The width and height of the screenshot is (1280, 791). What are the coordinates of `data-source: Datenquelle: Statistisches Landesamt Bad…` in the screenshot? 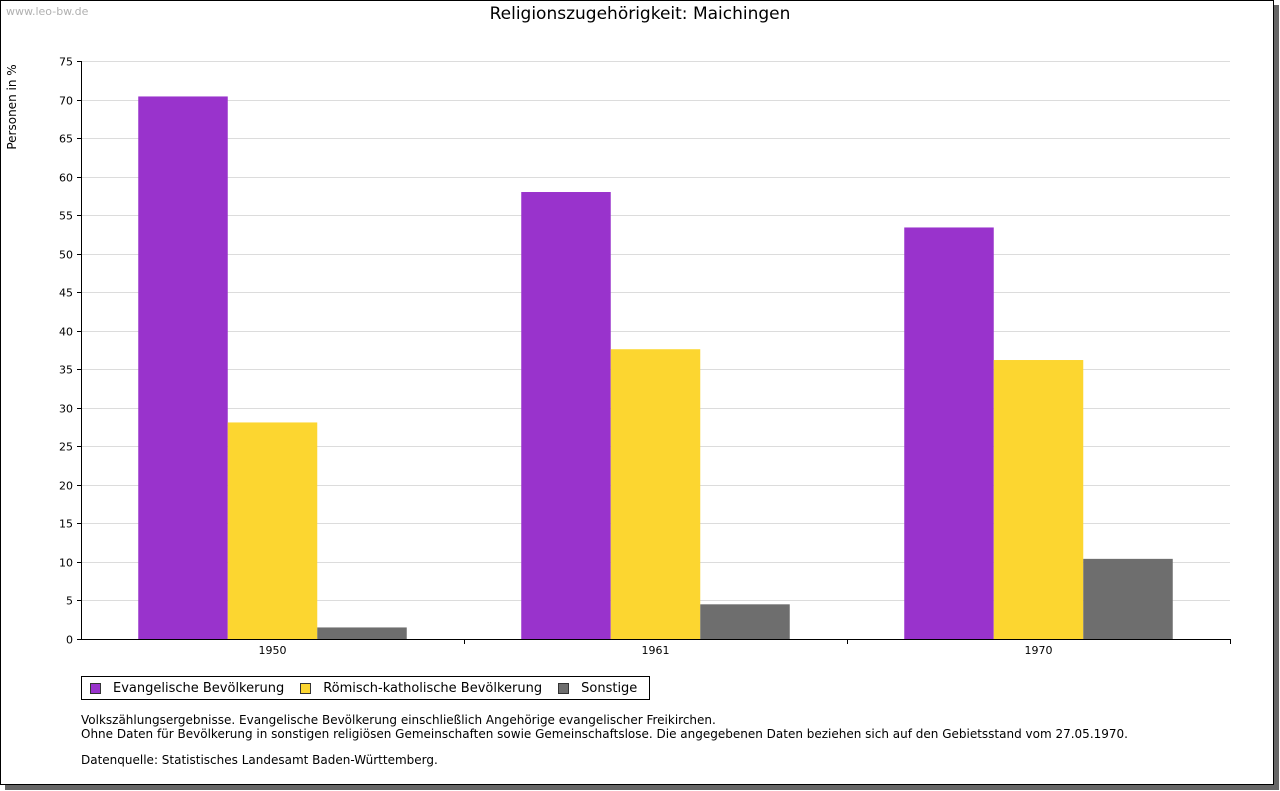 It's located at (259, 760).